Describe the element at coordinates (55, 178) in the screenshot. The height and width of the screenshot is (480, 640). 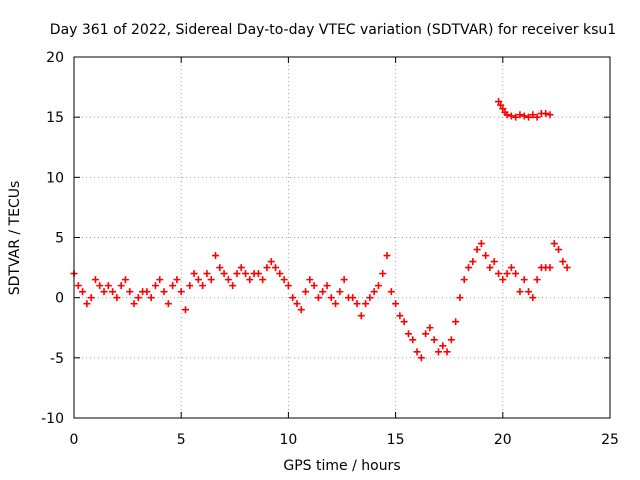
I see `y-tick-label: 10` at that location.